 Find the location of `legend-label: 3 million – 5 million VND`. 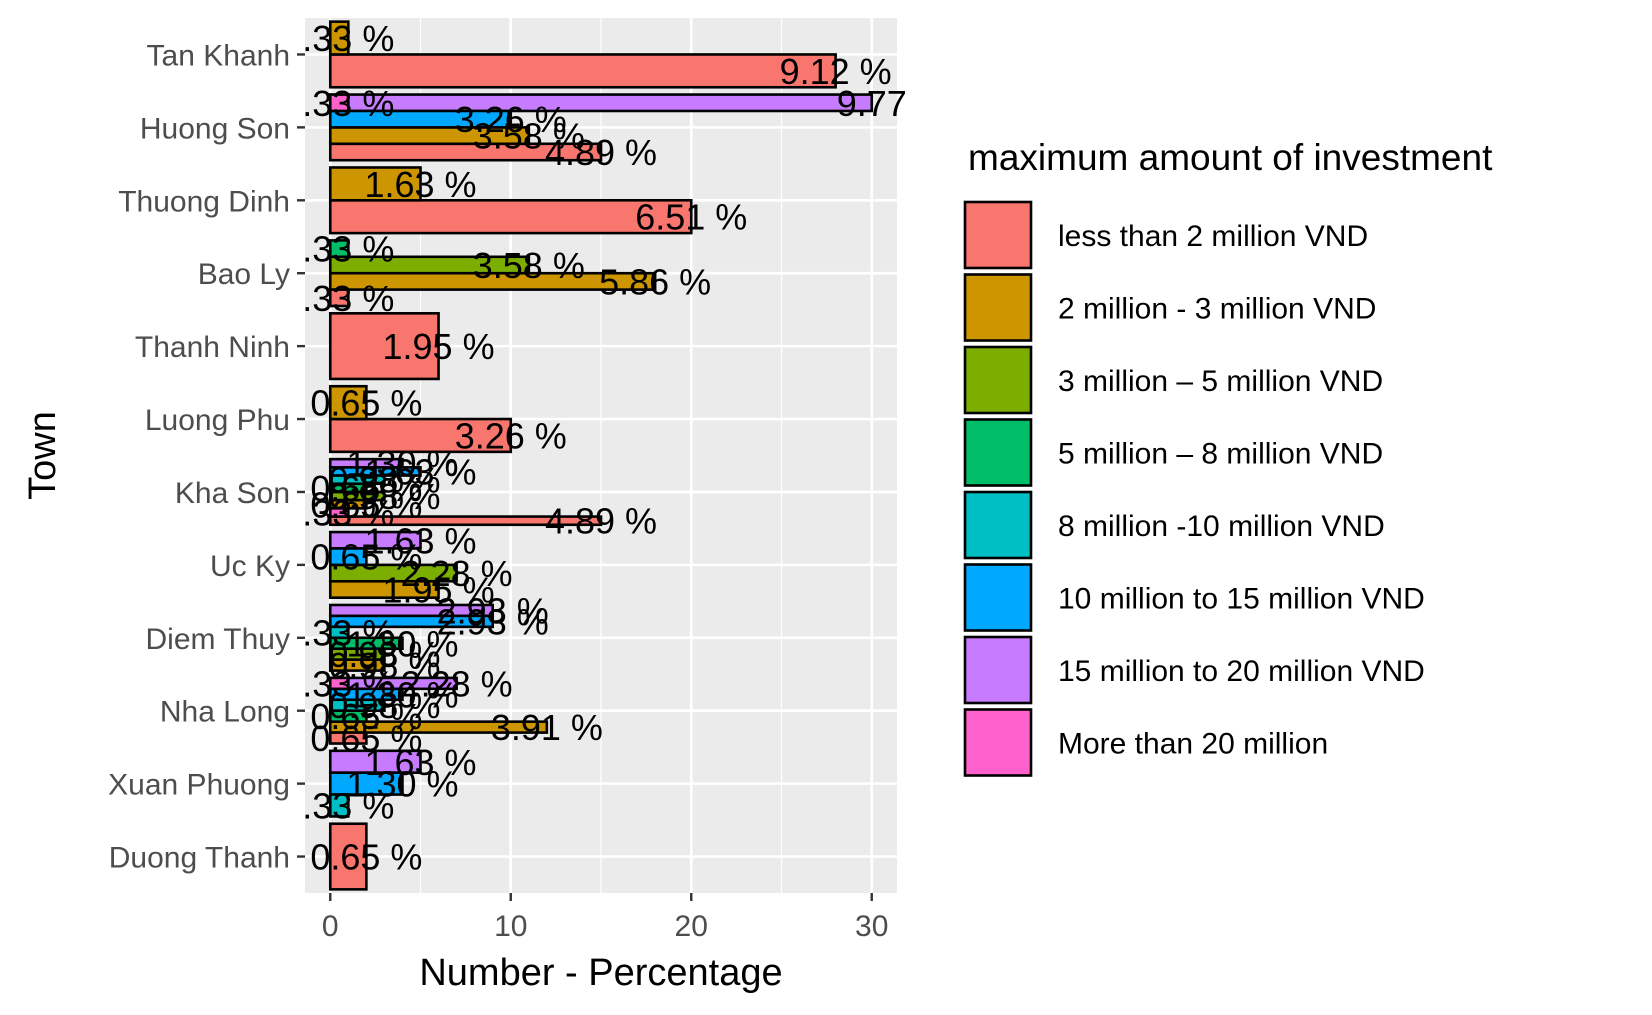

legend-label: 3 million – 5 million VND is located at coordinates (1220, 381).